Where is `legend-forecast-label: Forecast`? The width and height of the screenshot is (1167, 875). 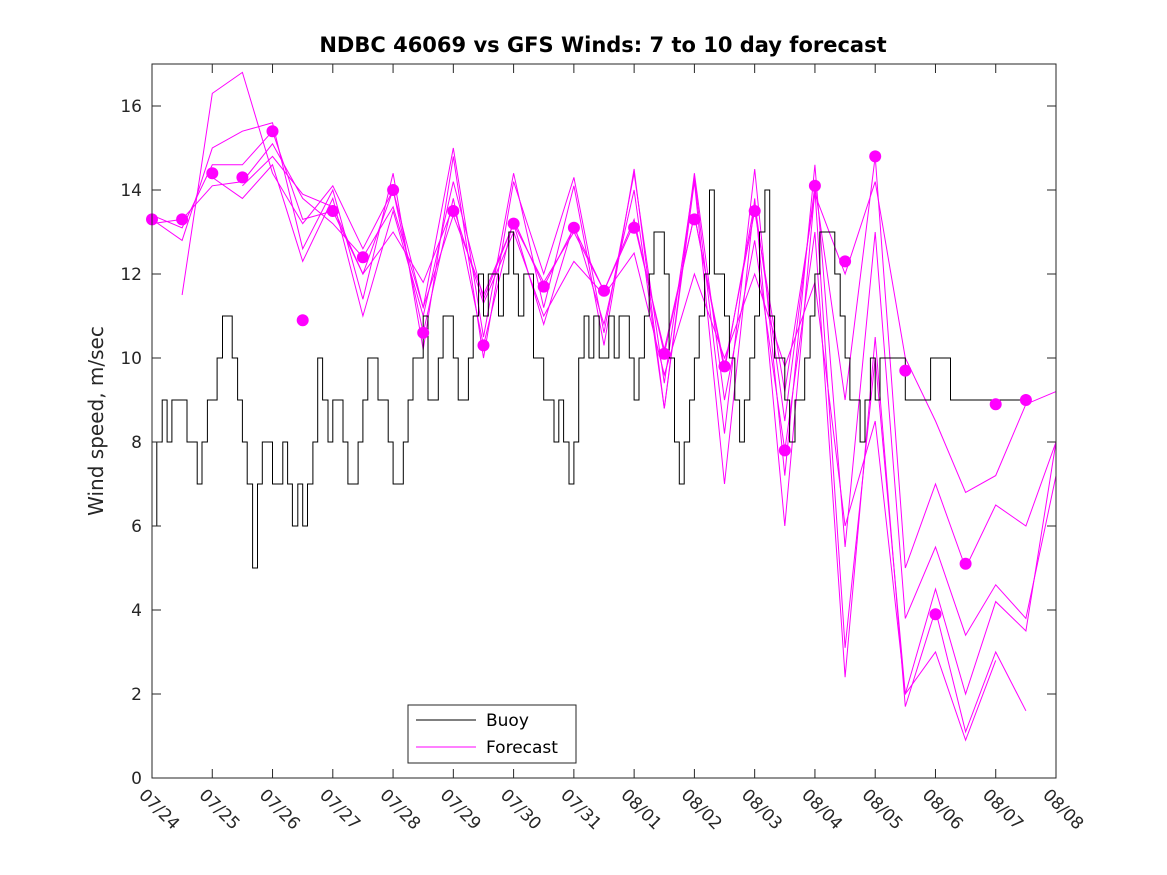
legend-forecast-label: Forecast is located at coordinates (522, 748).